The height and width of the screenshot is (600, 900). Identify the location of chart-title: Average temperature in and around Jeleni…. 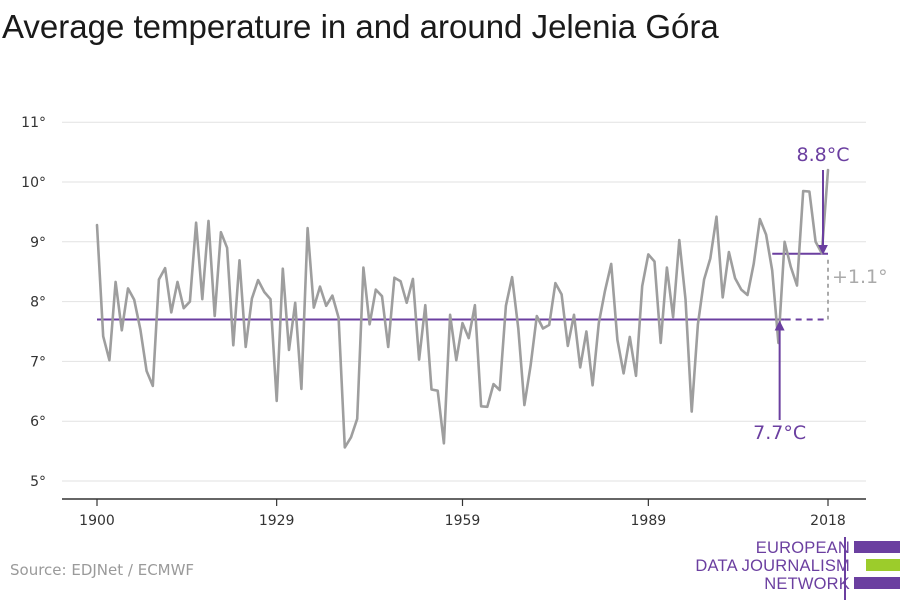
(360, 26).